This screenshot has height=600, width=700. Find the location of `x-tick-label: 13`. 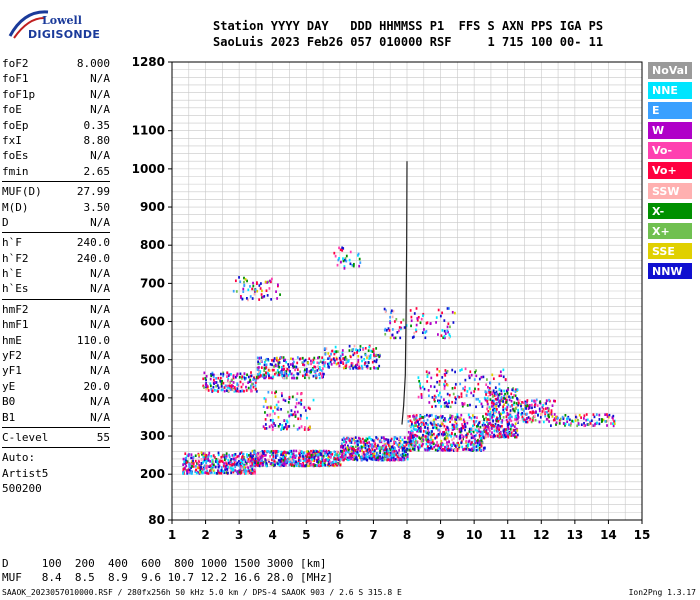

x-tick-label: 13 is located at coordinates (575, 535).